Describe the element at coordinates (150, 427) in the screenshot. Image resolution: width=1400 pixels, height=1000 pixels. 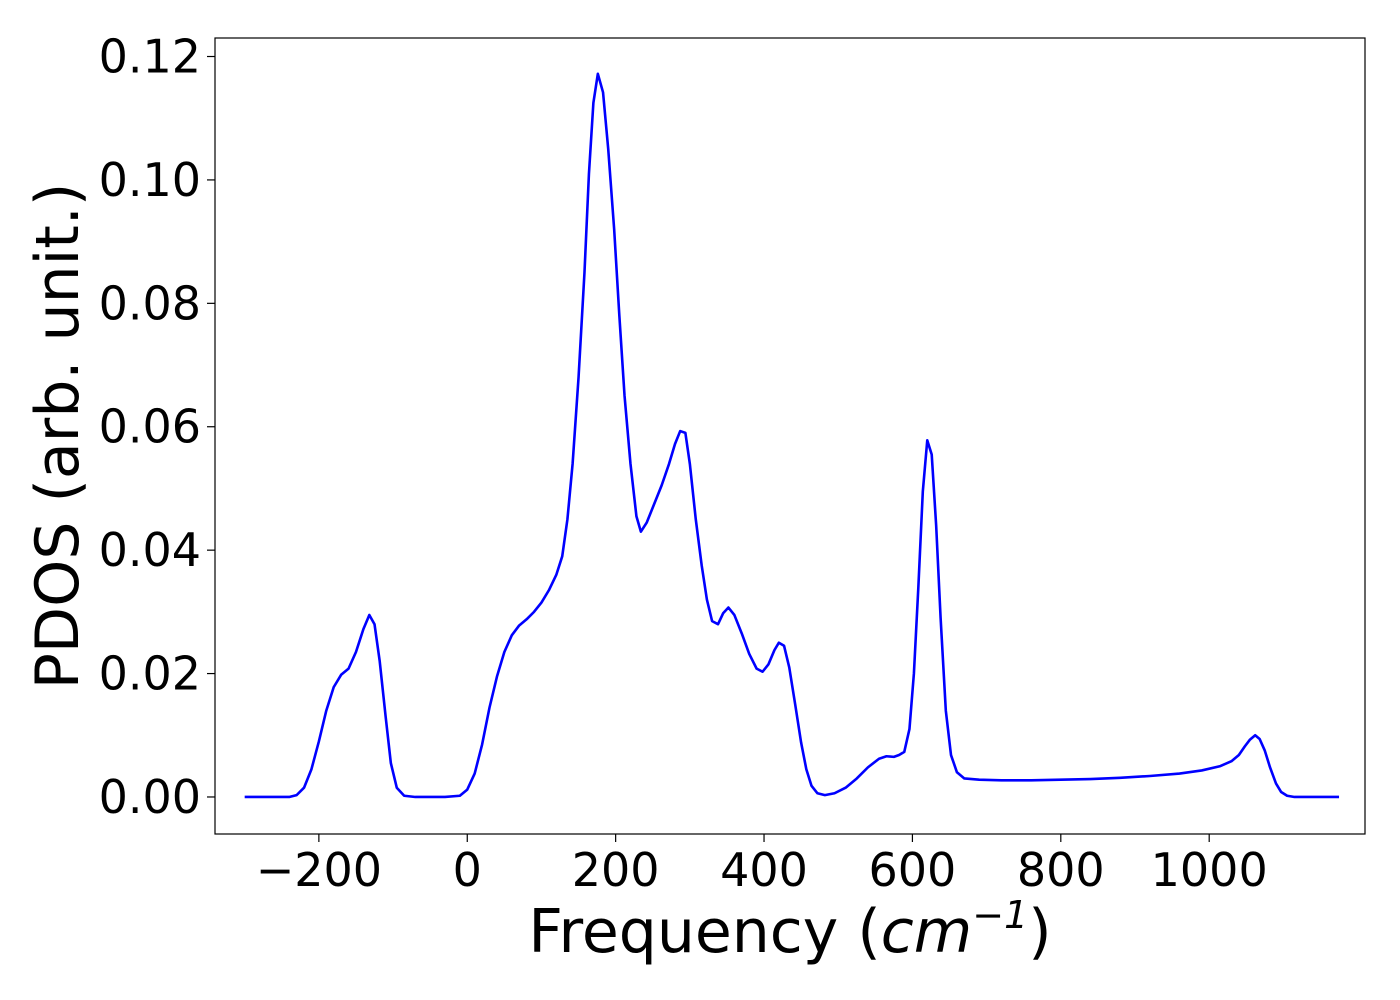
I see `y-tick-label: 0.06` at that location.